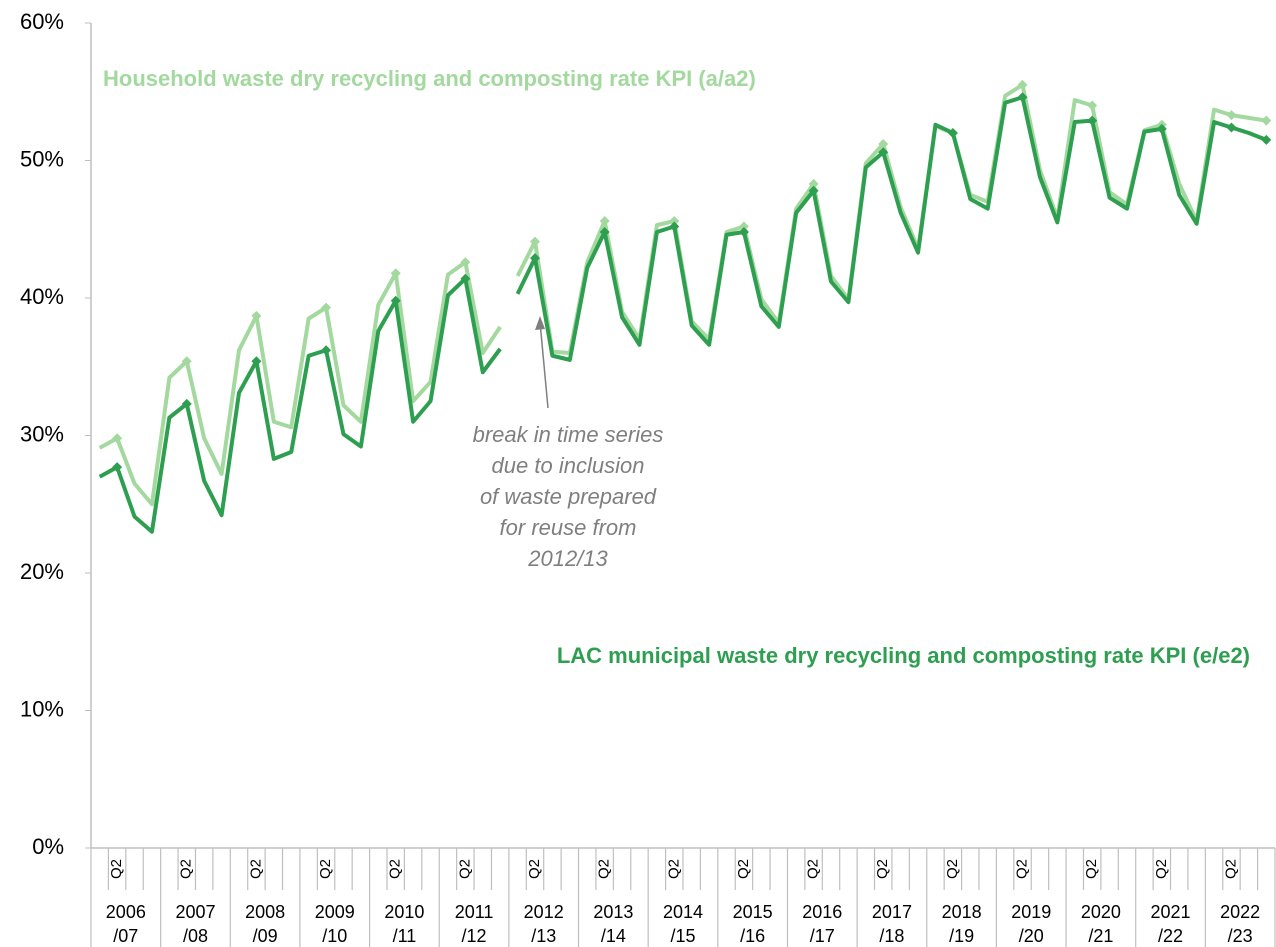 The height and width of the screenshot is (947, 1276). I want to click on y-tick-label: 40%, so click(42, 296).